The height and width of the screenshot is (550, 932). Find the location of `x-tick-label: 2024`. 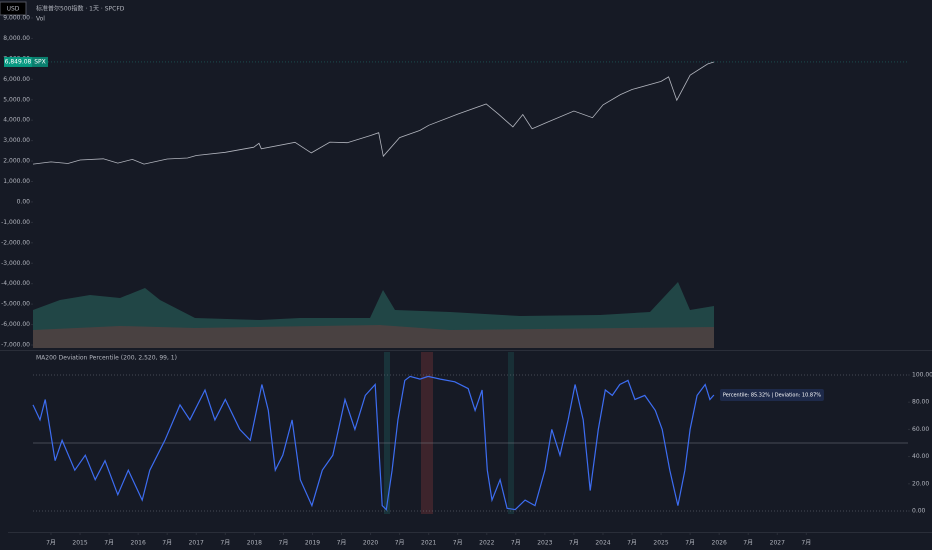

x-tick-label: 2024 is located at coordinates (602, 543).